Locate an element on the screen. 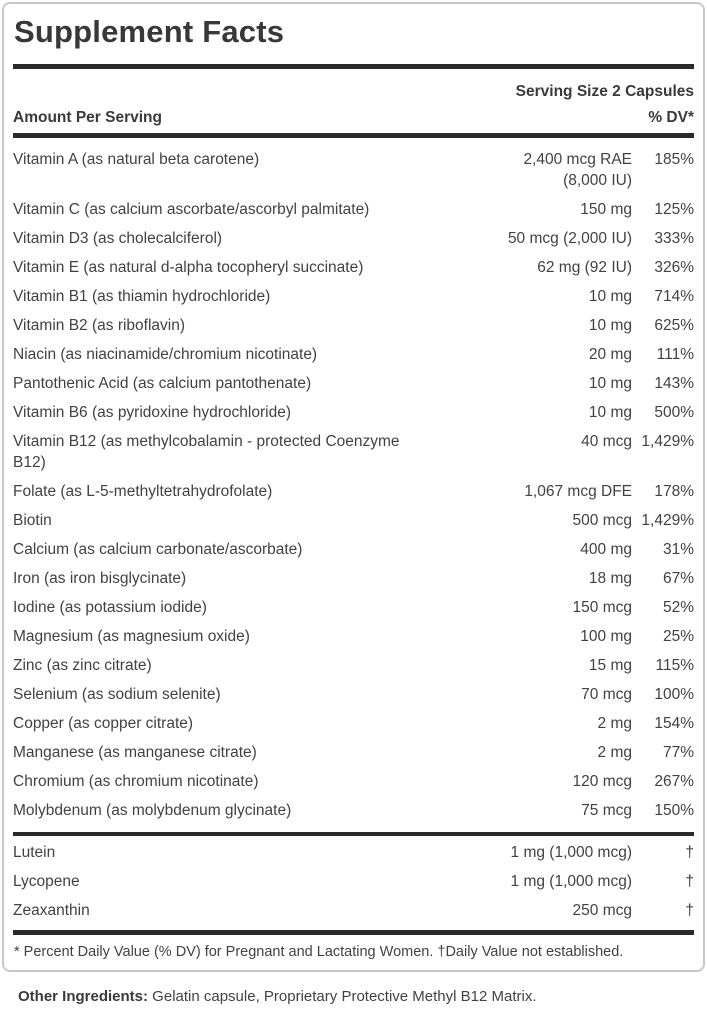 This screenshot has height=1024, width=707. nutrient-amount: 120 mcg is located at coordinates (602, 781).